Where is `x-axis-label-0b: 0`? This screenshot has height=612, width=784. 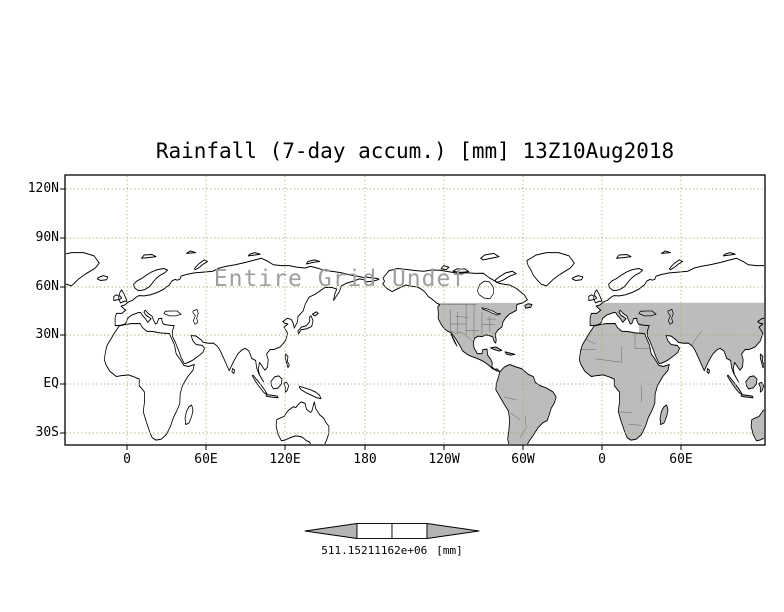
x-axis-label-0b: 0 is located at coordinates (602, 459).